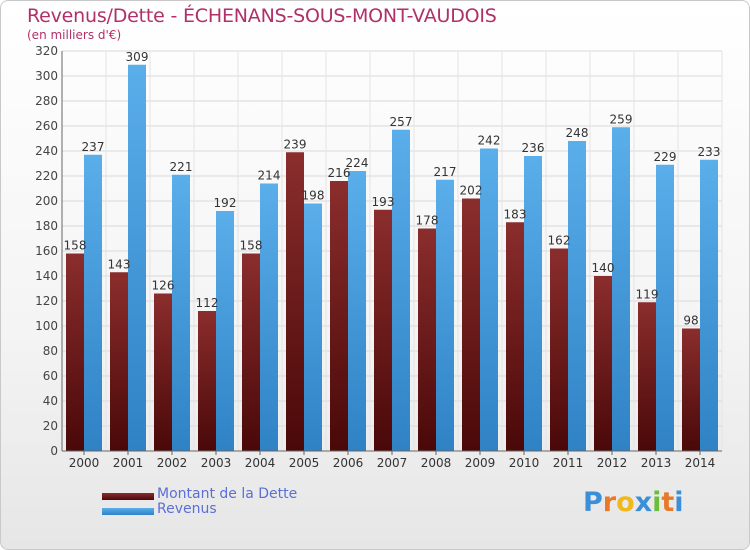  Describe the element at coordinates (46, 226) in the screenshot. I see `y-tick-label: 180` at that location.